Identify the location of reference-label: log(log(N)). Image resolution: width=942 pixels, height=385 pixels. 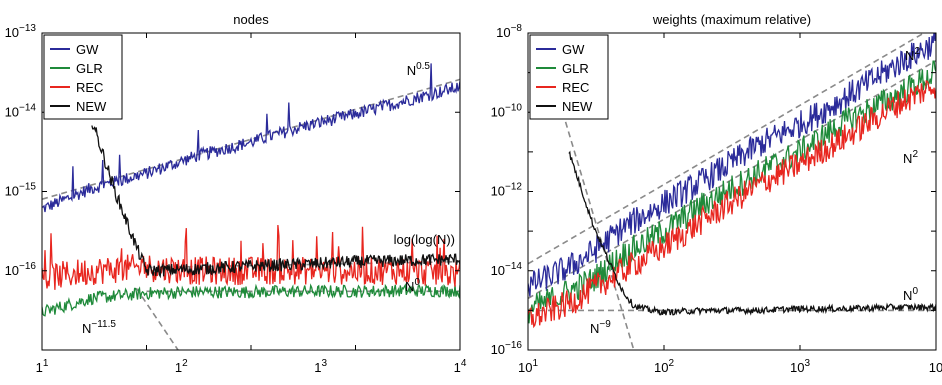
(424, 239).